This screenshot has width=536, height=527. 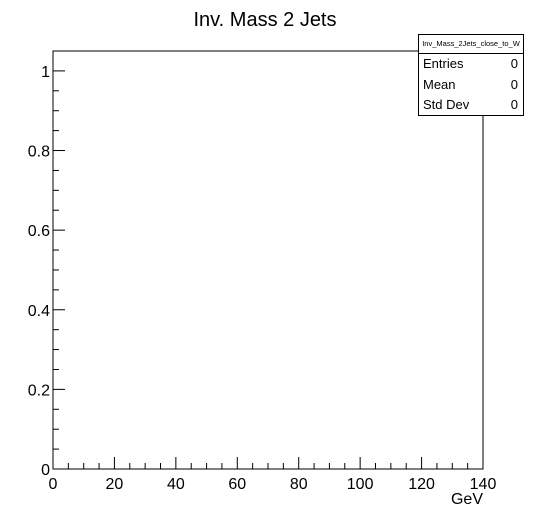 I want to click on y-tick-label: 0.2, so click(x=39, y=390).